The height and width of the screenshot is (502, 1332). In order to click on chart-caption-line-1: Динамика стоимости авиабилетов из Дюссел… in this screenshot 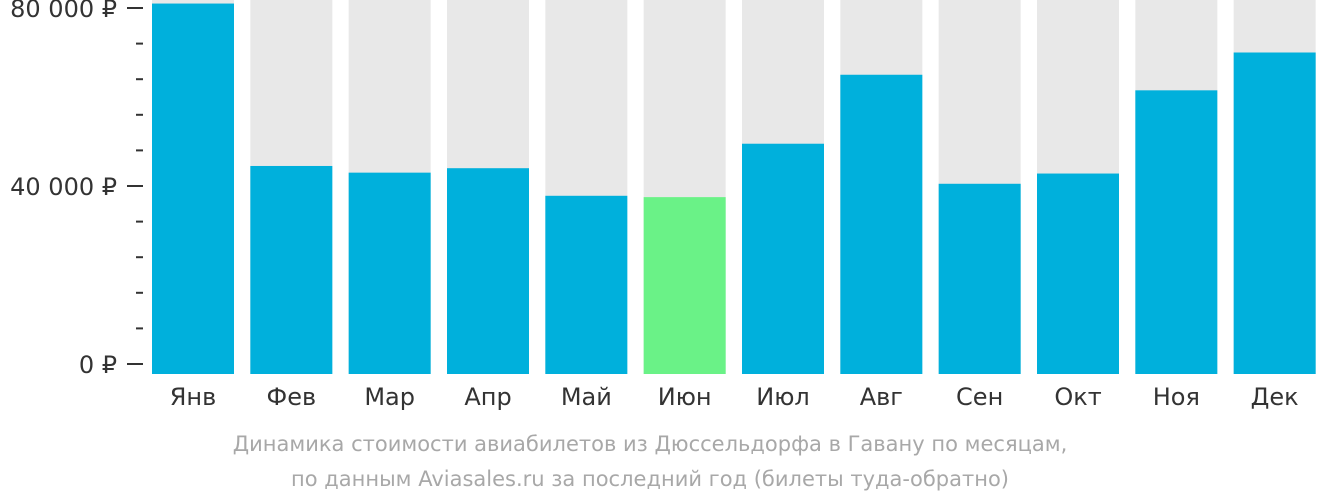, I will do `click(650, 444)`.